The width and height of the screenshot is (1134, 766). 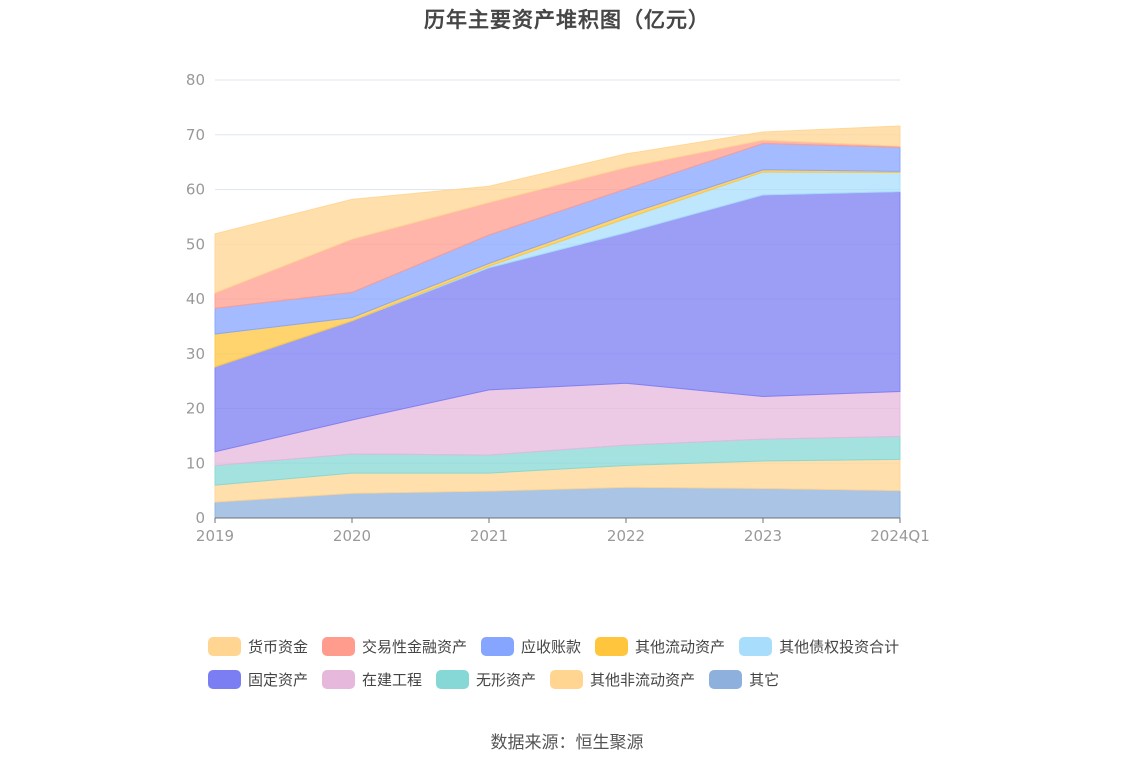 I want to click on y-tick-label: 0, so click(x=200, y=518).